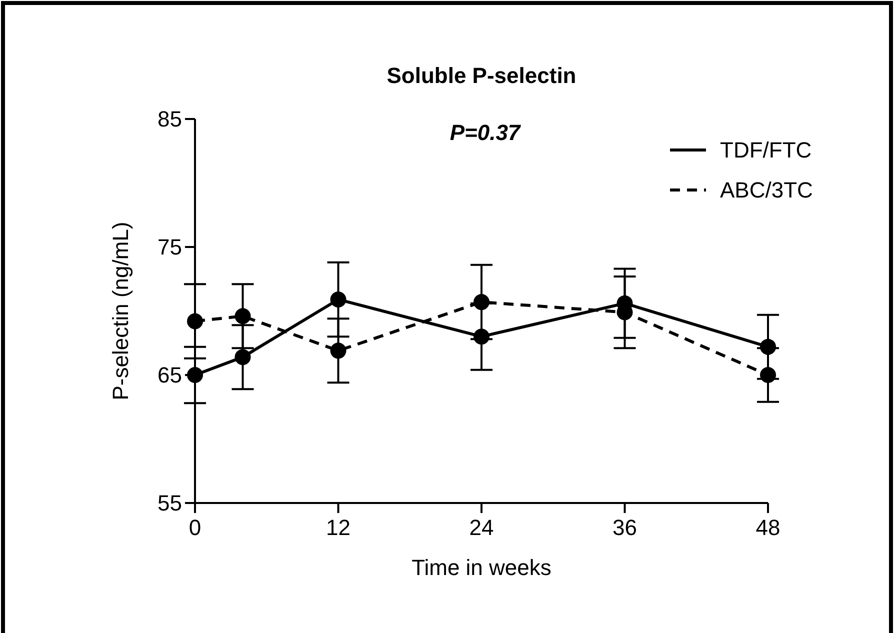 The image size is (894, 633). What do you see at coordinates (768, 527) in the screenshot?
I see `x-tick-label: 48` at bounding box center [768, 527].